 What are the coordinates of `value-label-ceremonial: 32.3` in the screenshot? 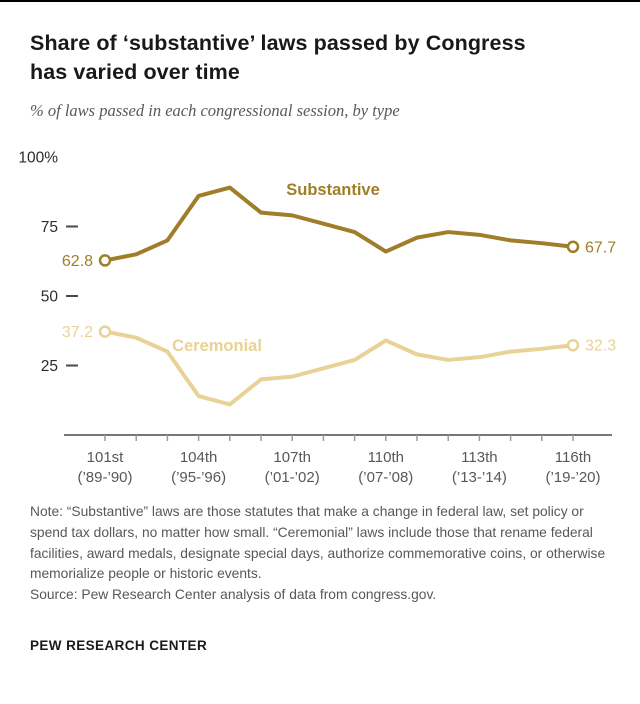 It's located at (600, 346).